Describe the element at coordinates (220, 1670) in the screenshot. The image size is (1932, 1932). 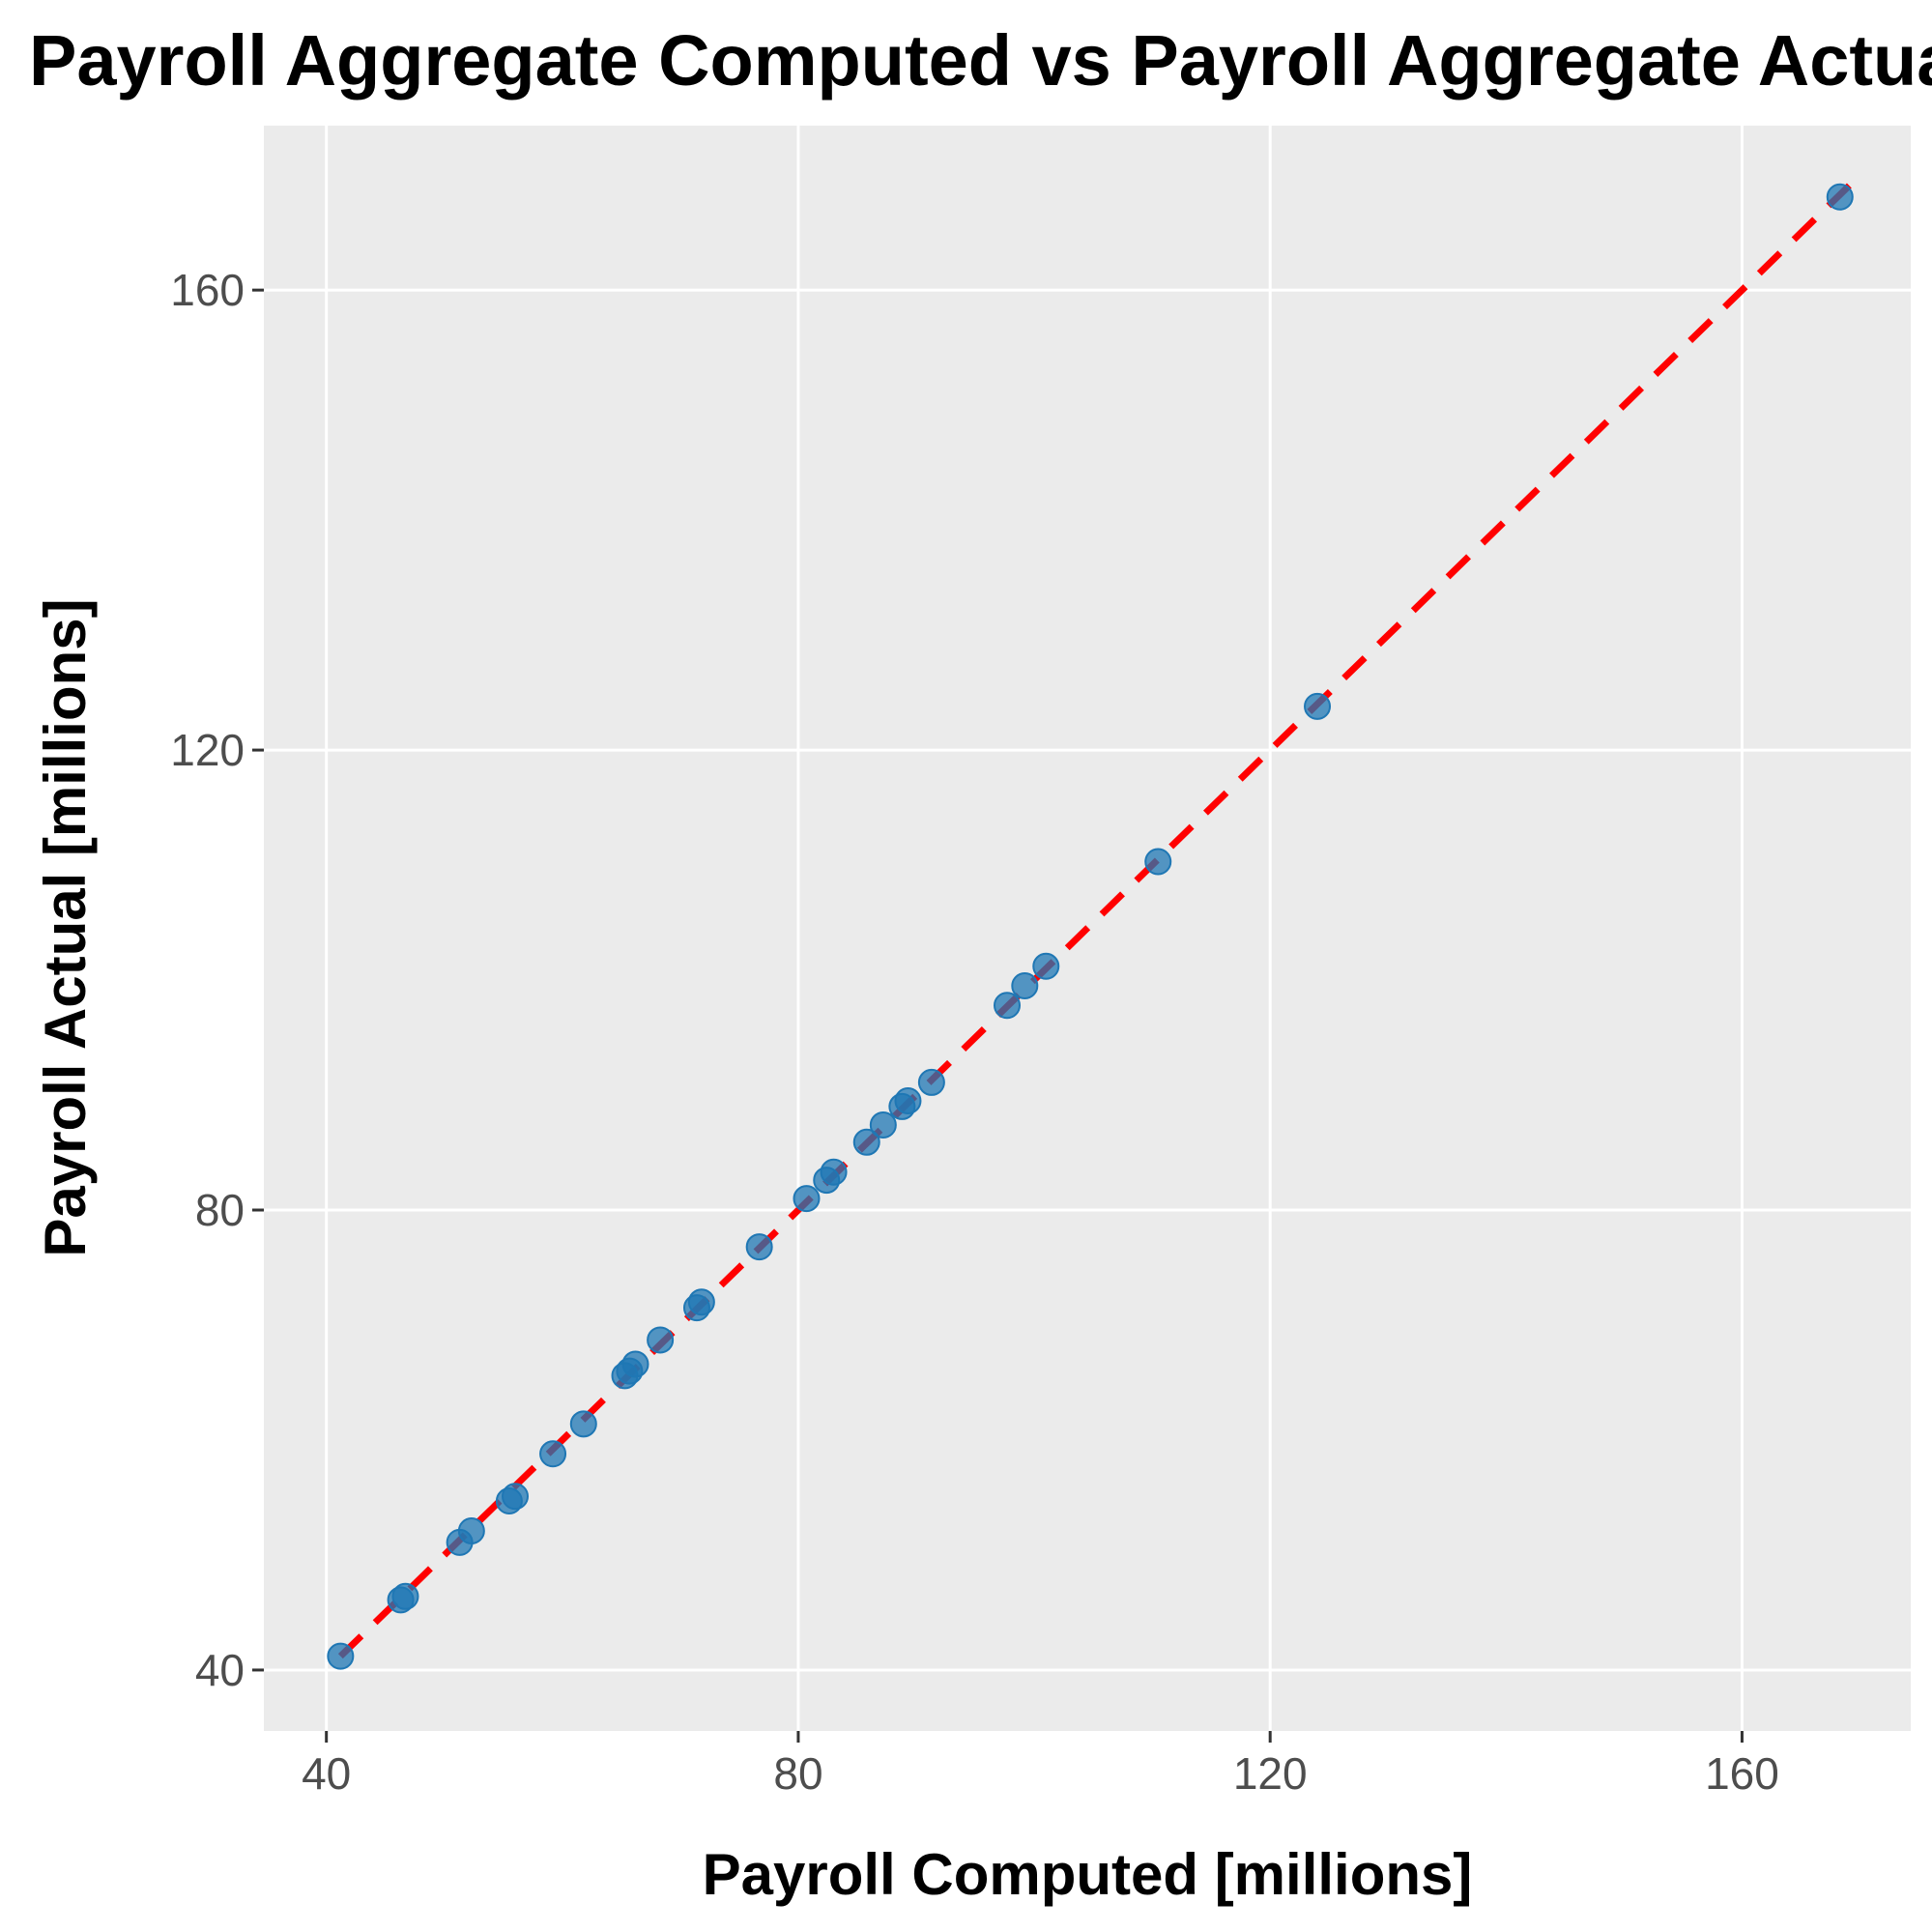
I see `y-tick-label: 40` at that location.